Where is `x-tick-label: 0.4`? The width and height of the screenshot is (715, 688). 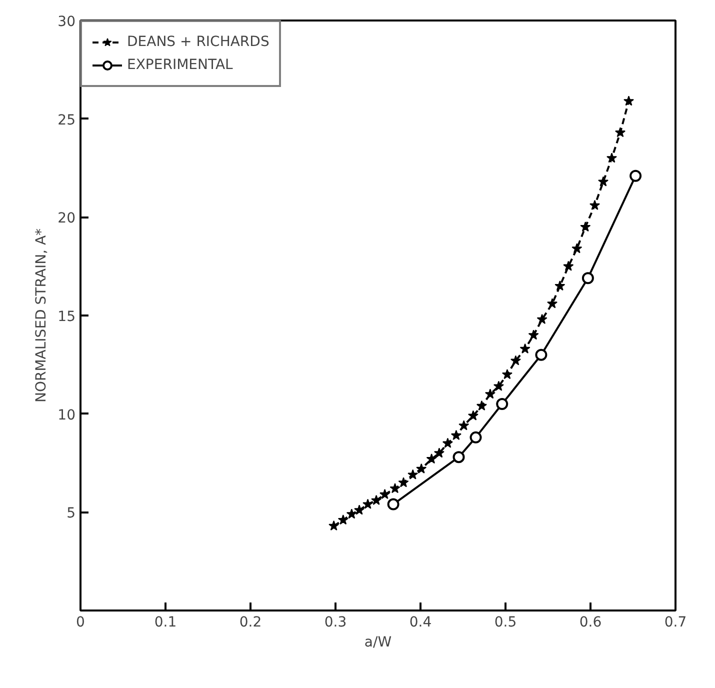
x-tick-label: 0.4 is located at coordinates (420, 622).